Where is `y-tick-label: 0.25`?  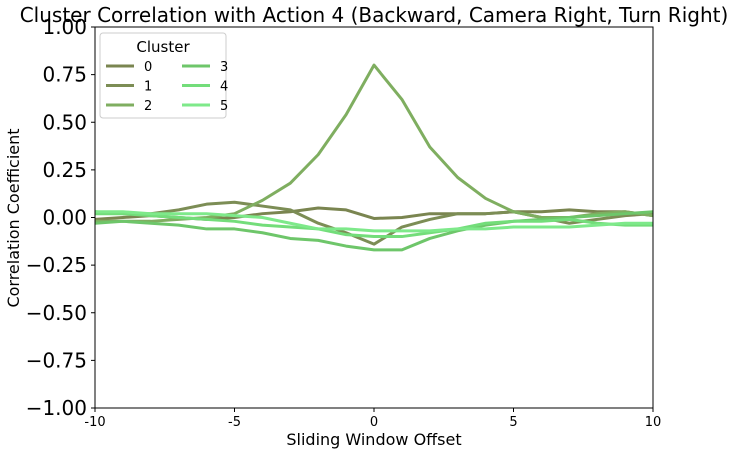
y-tick-label: 0.25 is located at coordinates (64, 170).